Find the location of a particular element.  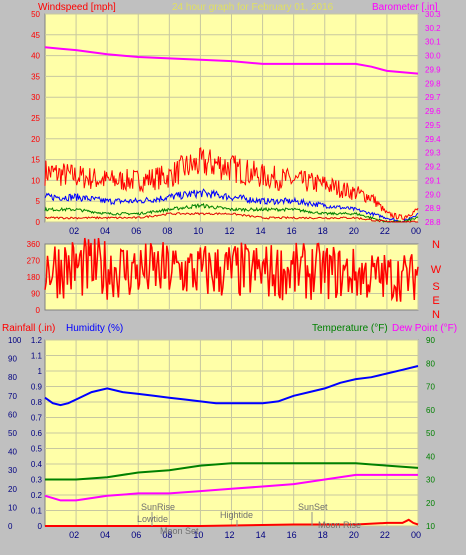

direction-tick-label: 270 is located at coordinates (34, 261).